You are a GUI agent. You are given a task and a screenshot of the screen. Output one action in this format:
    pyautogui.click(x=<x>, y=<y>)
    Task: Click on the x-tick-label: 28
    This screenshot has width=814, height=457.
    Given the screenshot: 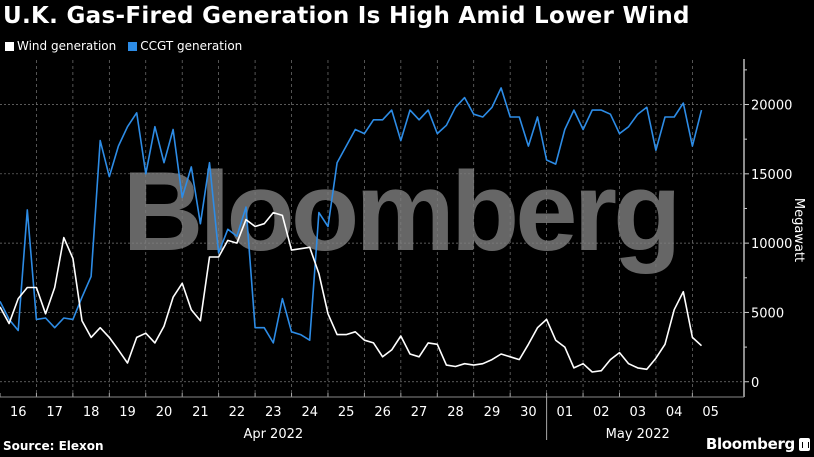 What is the action you would take?
    pyautogui.click(x=455, y=412)
    